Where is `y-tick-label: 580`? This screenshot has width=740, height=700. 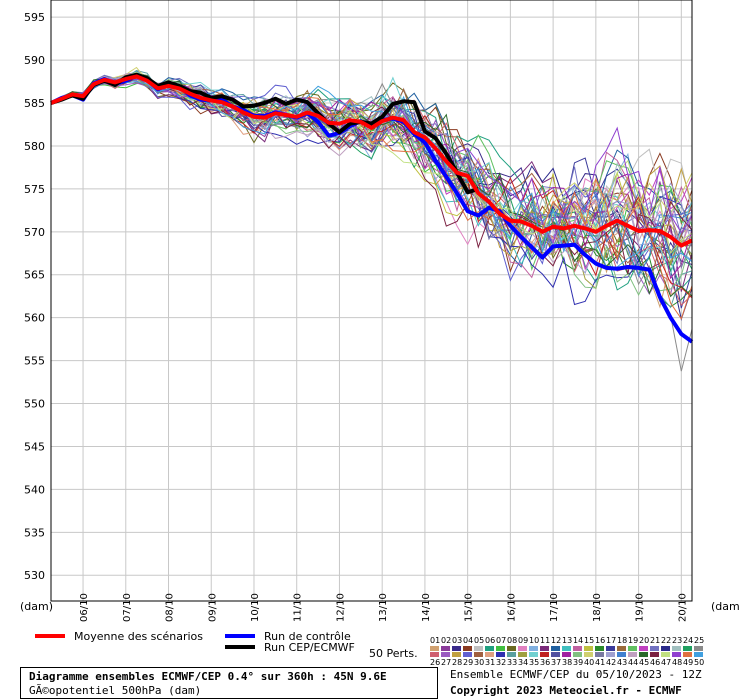 y-tick-label: 580 is located at coordinates (34, 146).